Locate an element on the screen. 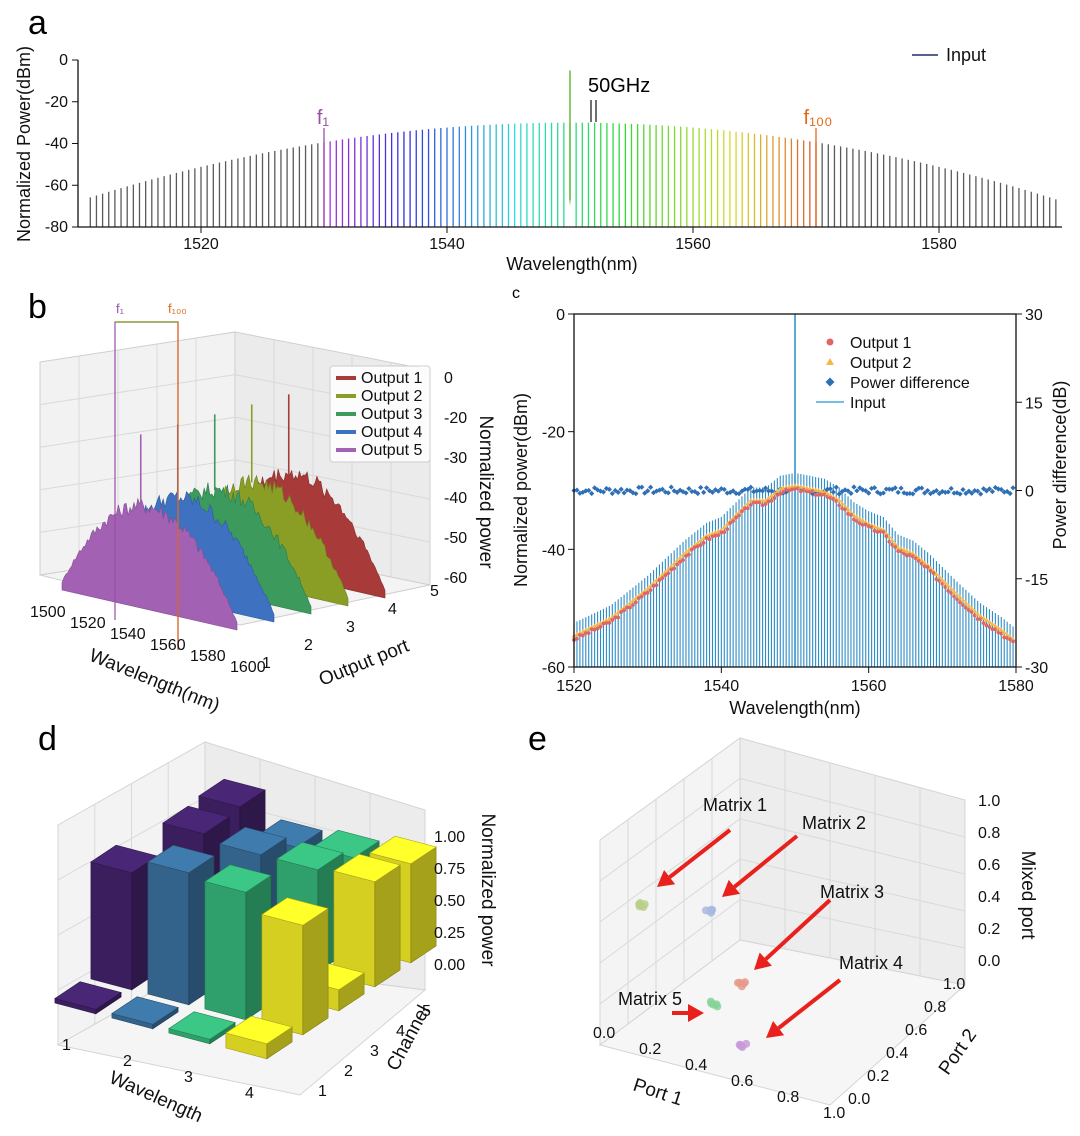  b-f100-label: f₁₀₀ is located at coordinates (177, 308).